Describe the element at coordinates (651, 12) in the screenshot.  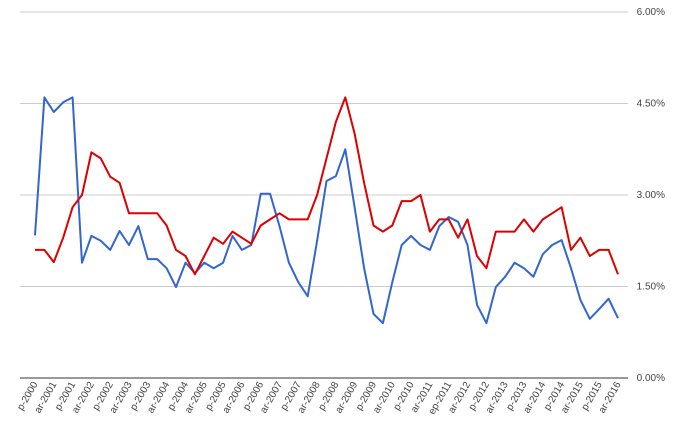
I see `y-tick-label: 6.00%` at that location.